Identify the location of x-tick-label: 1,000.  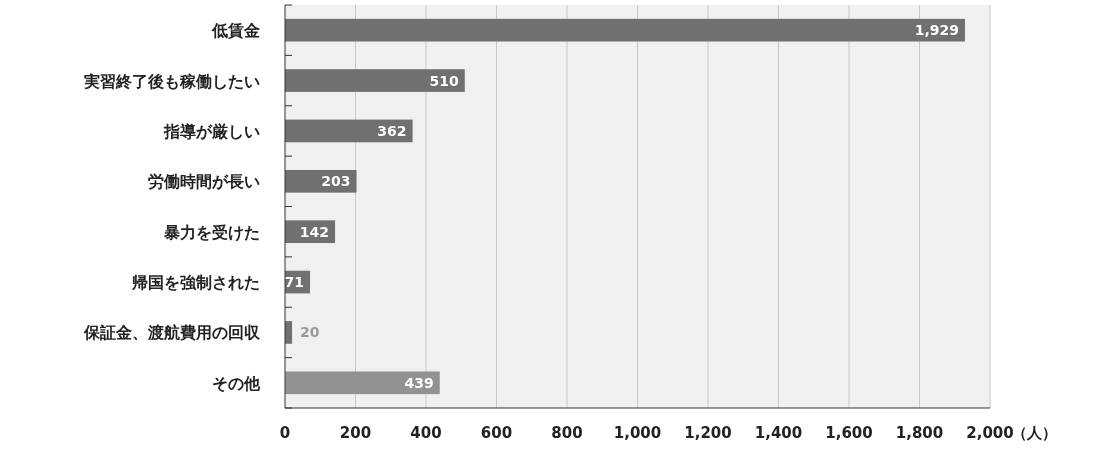
(637, 433).